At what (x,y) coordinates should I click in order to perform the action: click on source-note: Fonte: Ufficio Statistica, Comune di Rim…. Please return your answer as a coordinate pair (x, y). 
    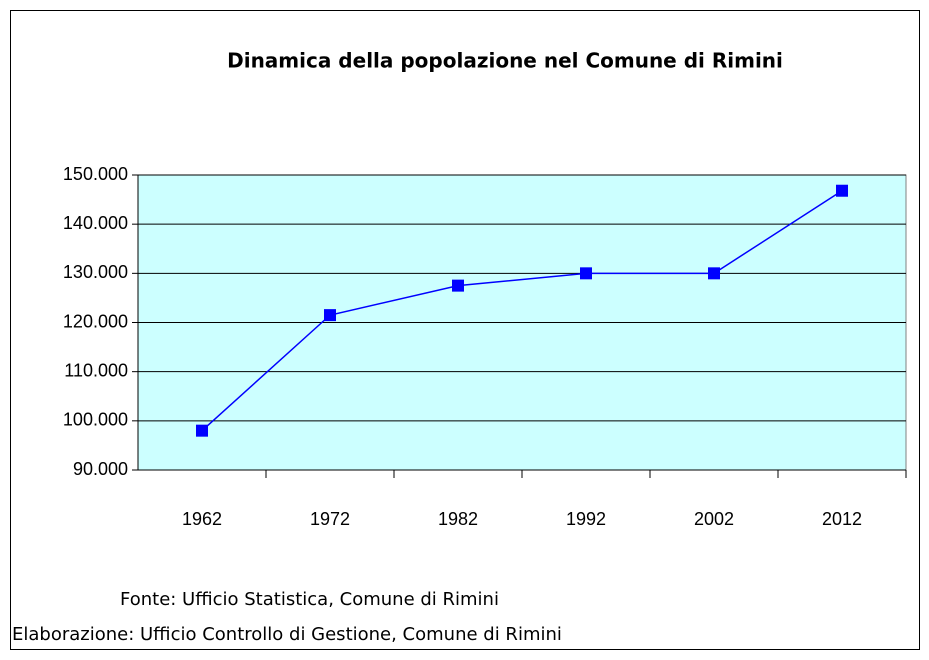
    Looking at the image, I should click on (309, 599).